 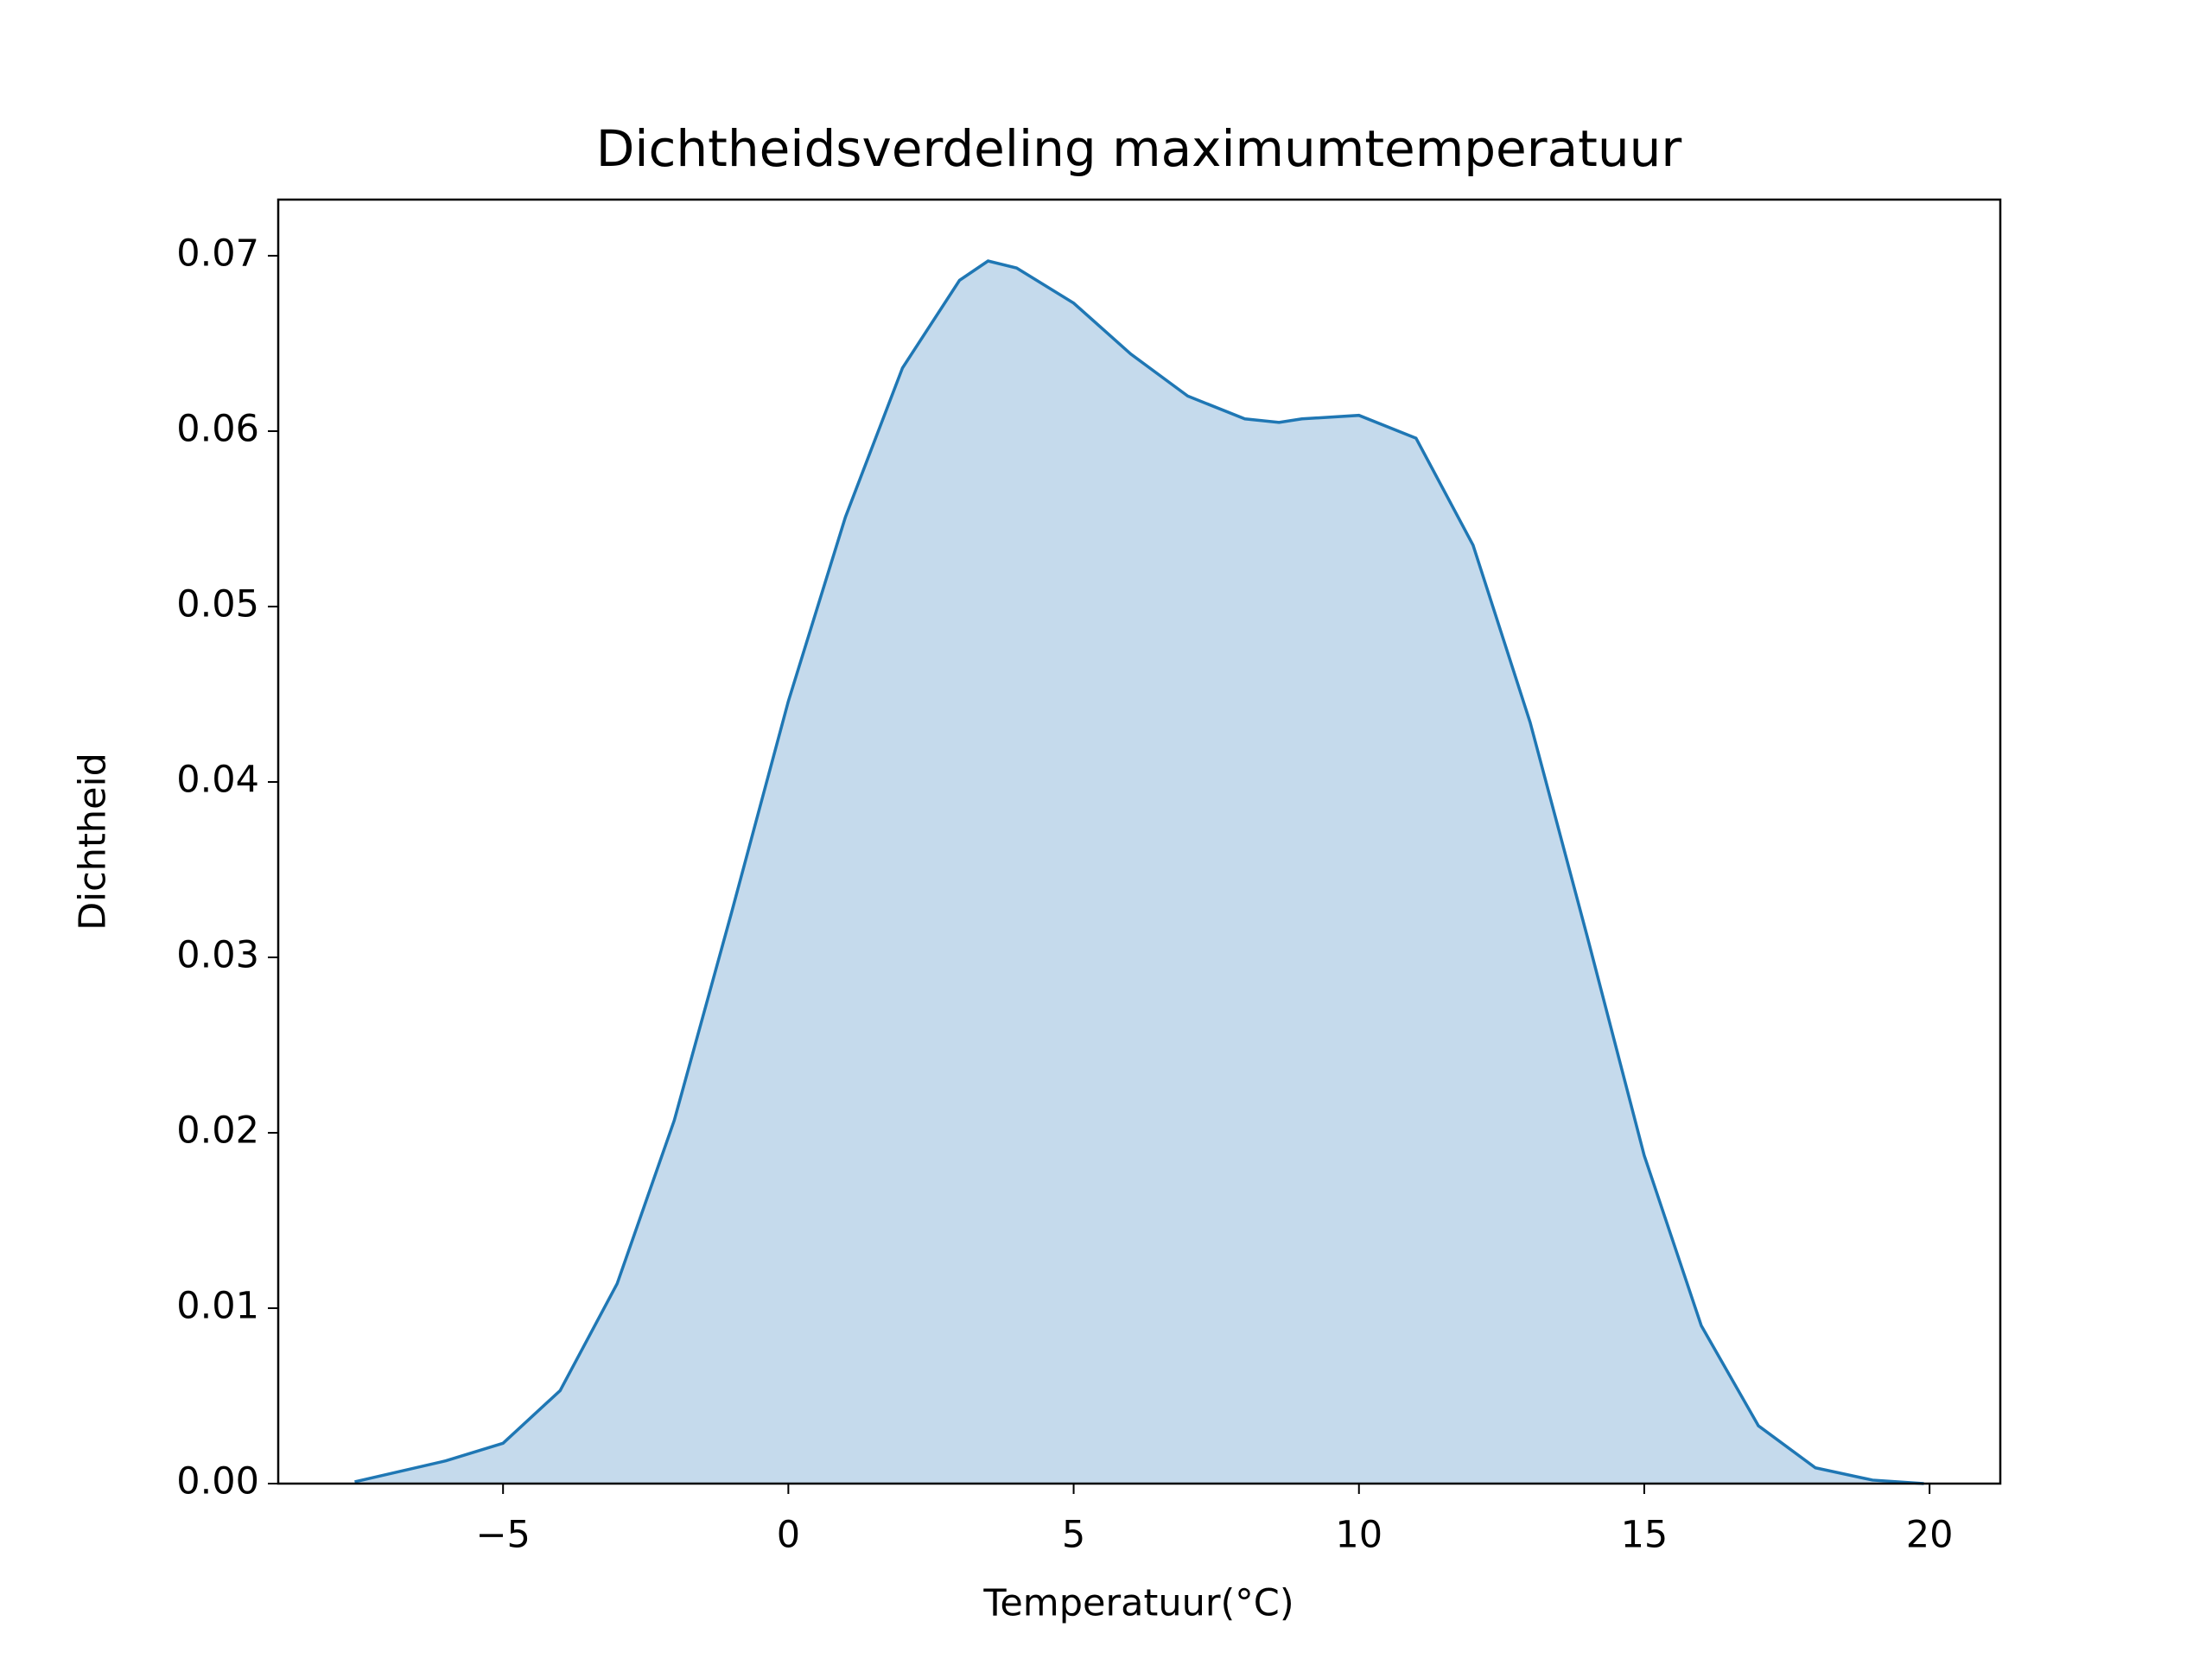 I want to click on x-tick-label: 20, so click(x=1930, y=1535).